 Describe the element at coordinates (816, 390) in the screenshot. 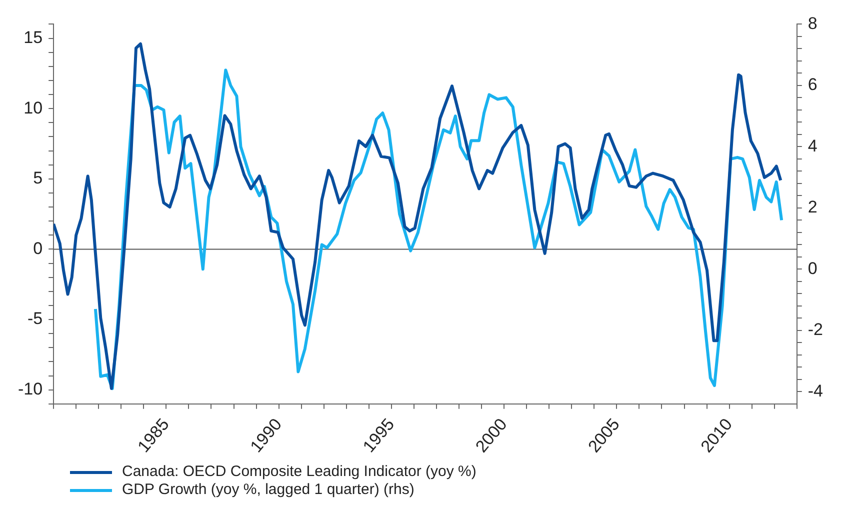

I see `y2-tick-label: -4` at that location.